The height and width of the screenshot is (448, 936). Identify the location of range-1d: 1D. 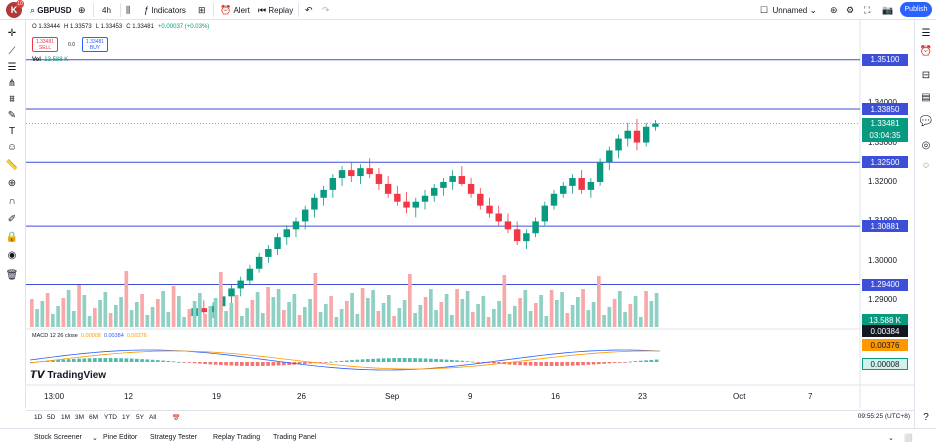
(38, 417).